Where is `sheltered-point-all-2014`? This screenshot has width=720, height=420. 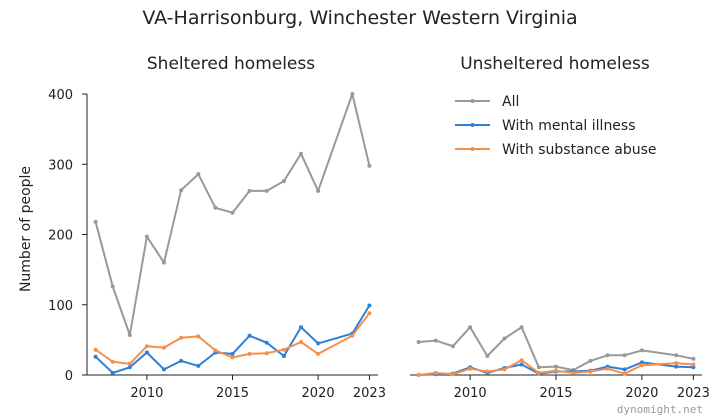 sheltered-point-all-2014 is located at coordinates (215, 207).